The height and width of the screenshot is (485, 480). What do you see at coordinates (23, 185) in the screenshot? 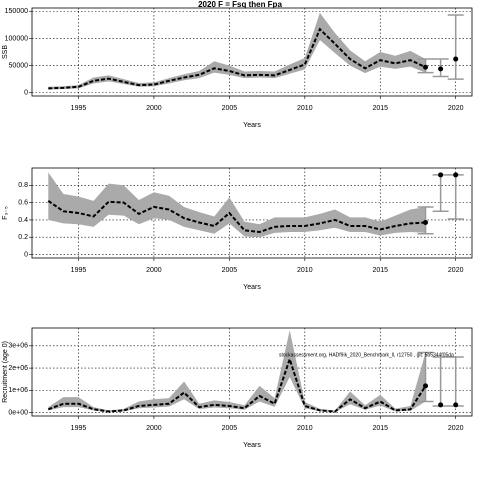
I see `y-tick-label: 0.8` at bounding box center [23, 185].